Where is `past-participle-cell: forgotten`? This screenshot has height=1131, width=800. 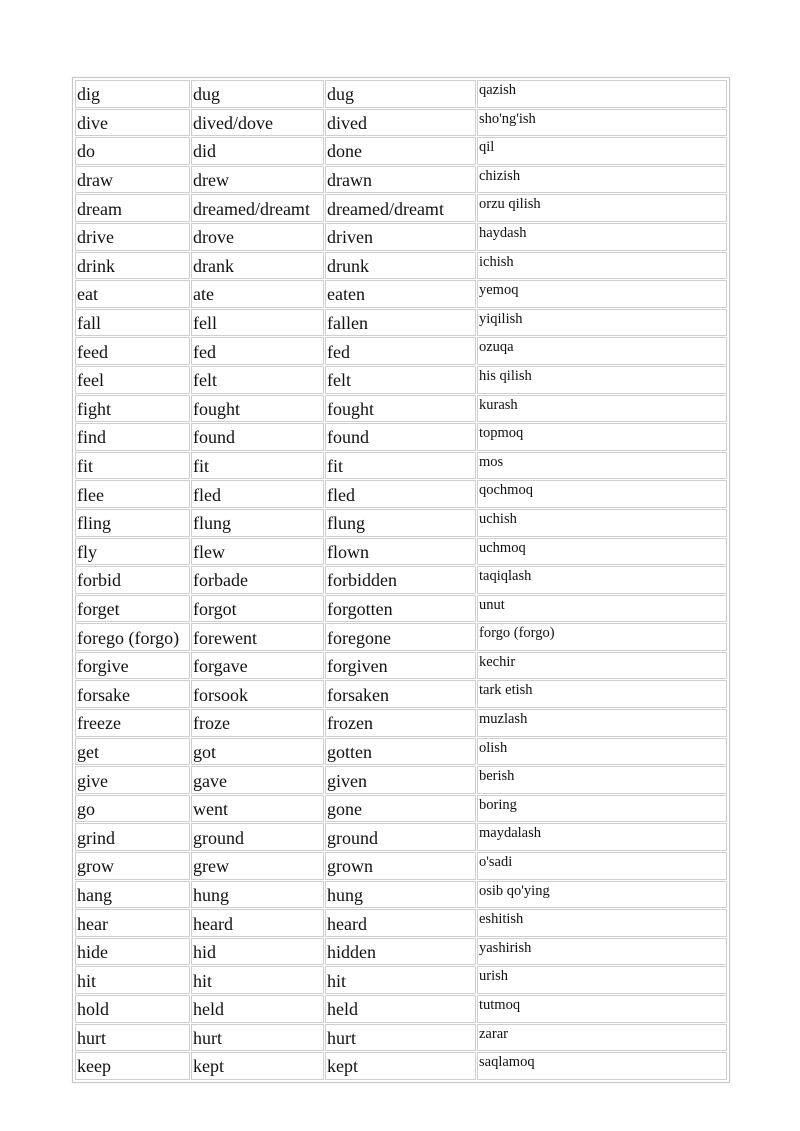
past-participle-cell: forgotten is located at coordinates (400, 608).